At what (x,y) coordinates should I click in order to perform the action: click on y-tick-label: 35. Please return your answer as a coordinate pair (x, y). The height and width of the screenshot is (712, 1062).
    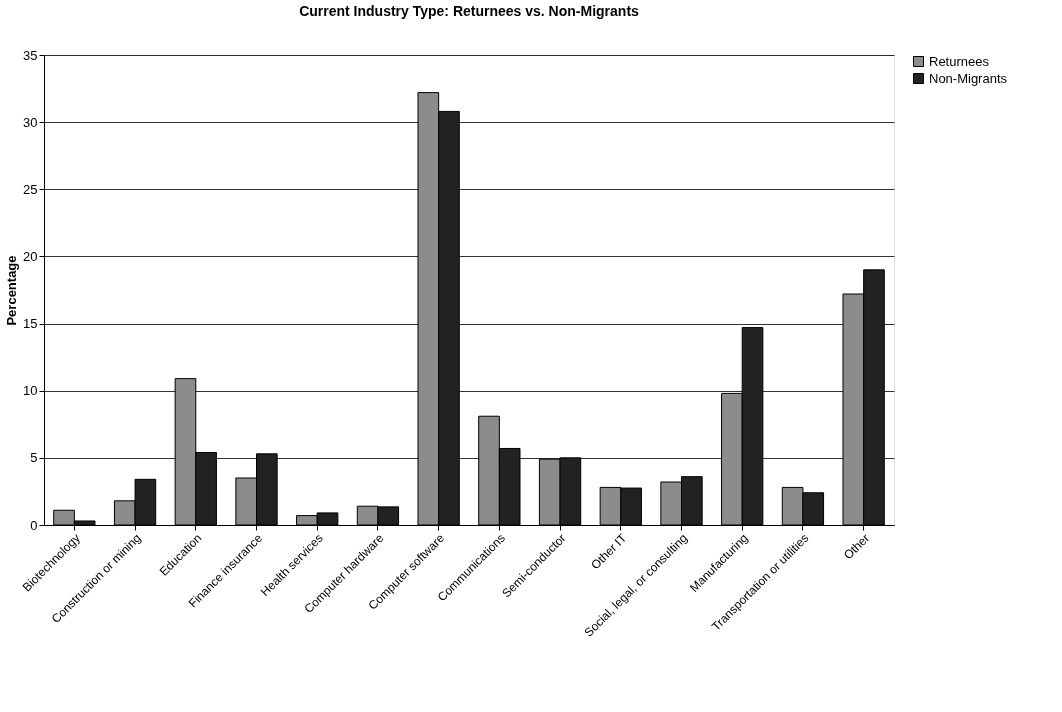
    Looking at the image, I should click on (30, 55).